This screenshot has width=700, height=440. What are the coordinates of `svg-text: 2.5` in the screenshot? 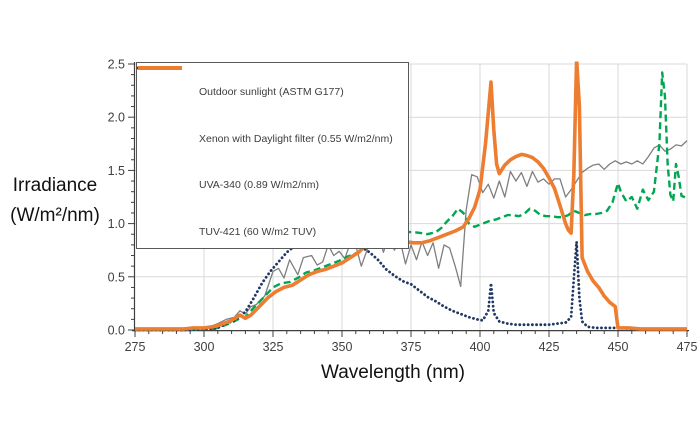 It's located at (116, 65).